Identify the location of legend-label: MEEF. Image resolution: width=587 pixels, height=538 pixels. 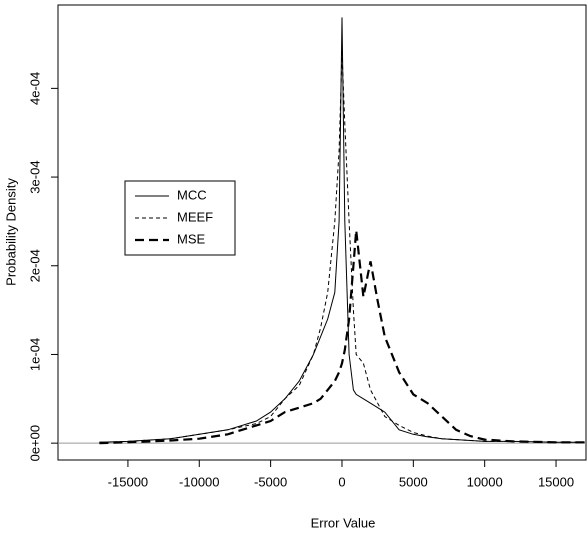
(195, 216).